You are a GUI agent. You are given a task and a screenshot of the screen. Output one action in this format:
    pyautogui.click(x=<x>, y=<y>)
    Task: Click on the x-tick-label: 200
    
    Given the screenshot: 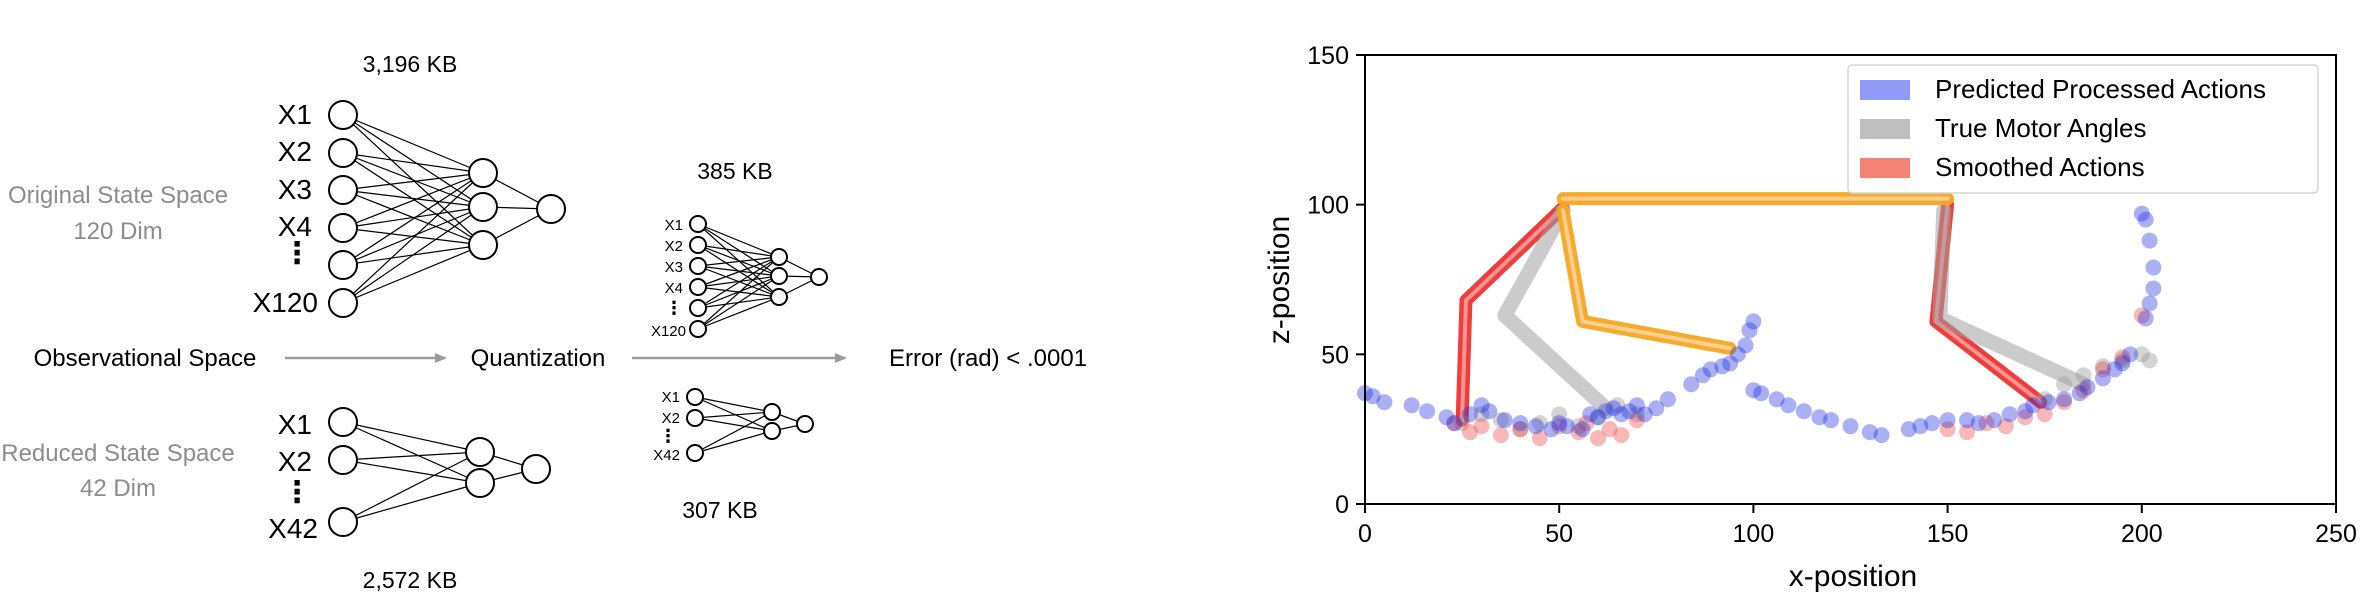 What is the action you would take?
    pyautogui.click(x=2142, y=534)
    